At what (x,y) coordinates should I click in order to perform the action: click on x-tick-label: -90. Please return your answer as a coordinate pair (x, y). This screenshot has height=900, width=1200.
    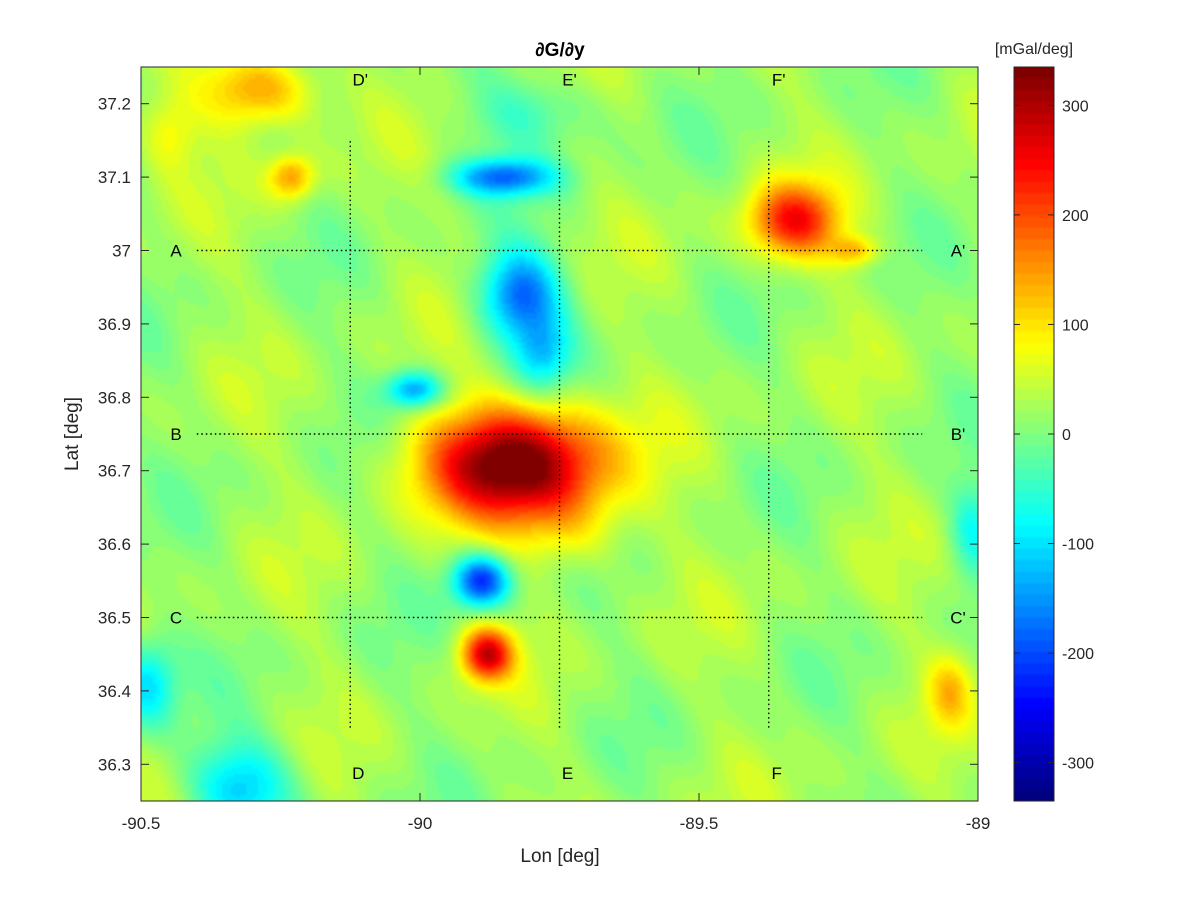
    Looking at the image, I should click on (420, 823).